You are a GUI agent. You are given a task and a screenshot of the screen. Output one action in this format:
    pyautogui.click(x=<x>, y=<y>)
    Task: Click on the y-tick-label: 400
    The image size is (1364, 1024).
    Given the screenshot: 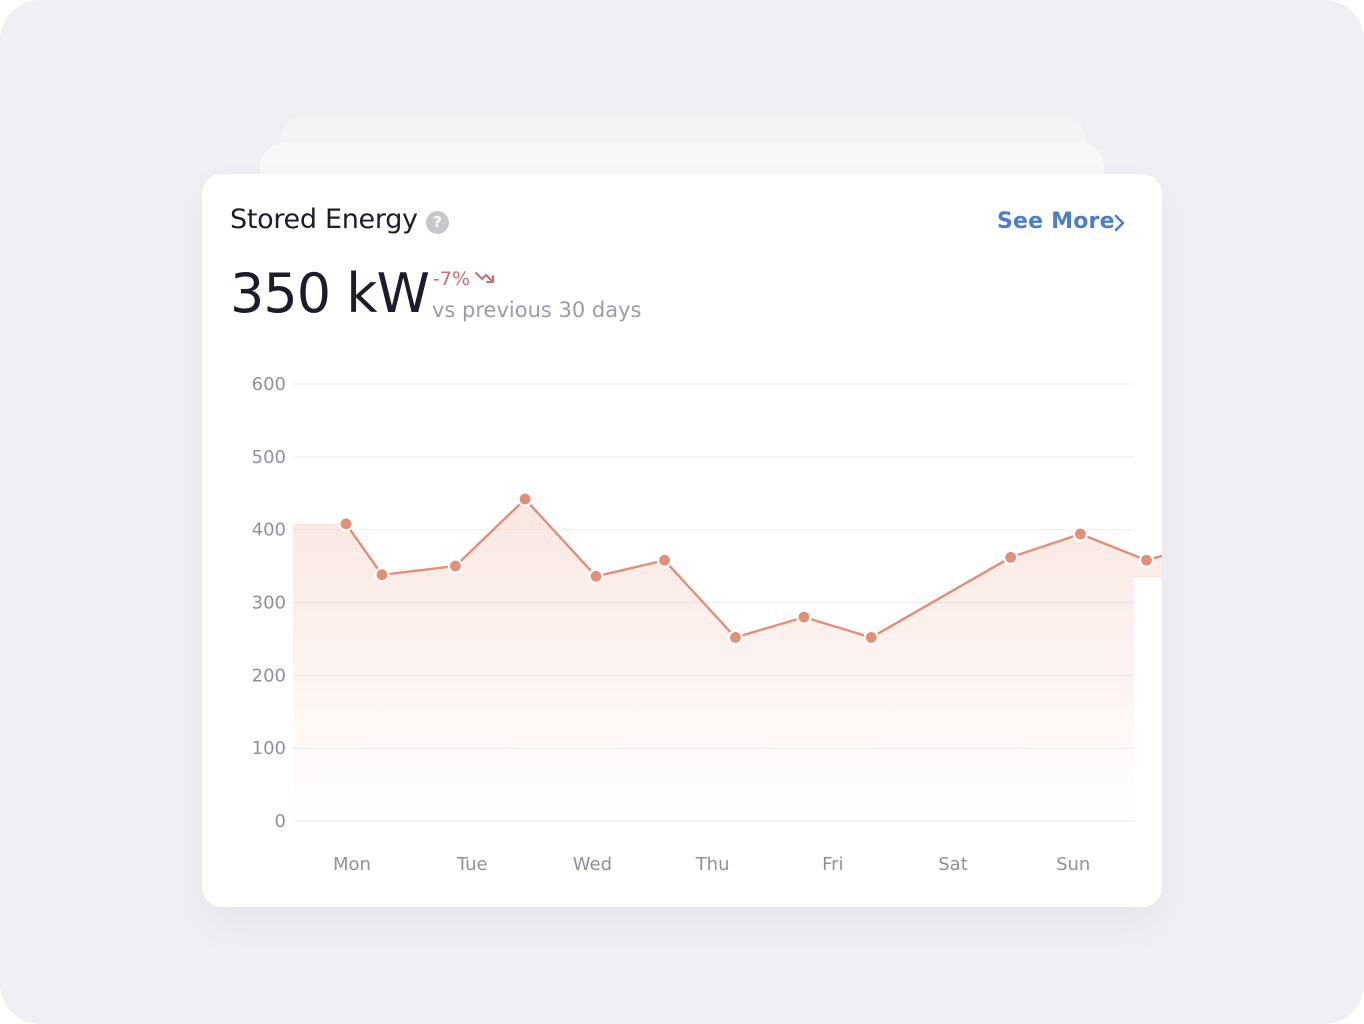 What is the action you would take?
    pyautogui.click(x=269, y=530)
    